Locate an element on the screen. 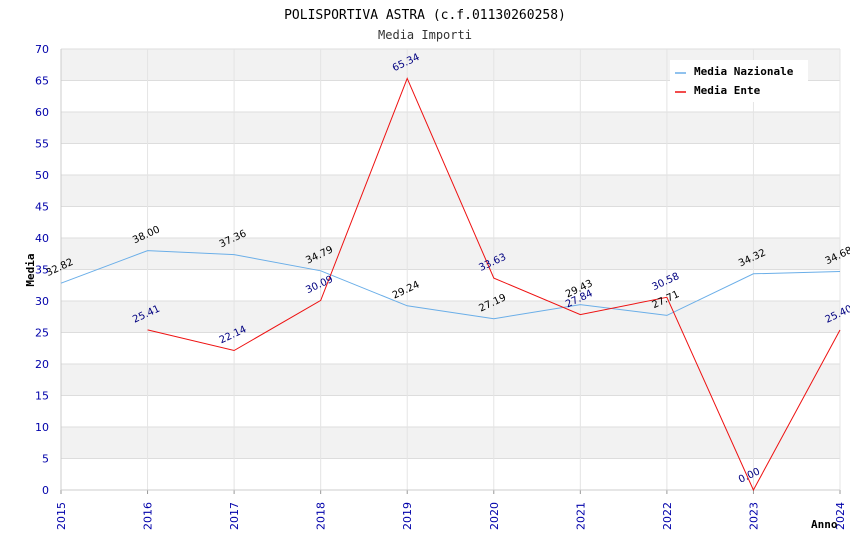 The image size is (850, 550). y-tick-label: 20 is located at coordinates (42, 364).